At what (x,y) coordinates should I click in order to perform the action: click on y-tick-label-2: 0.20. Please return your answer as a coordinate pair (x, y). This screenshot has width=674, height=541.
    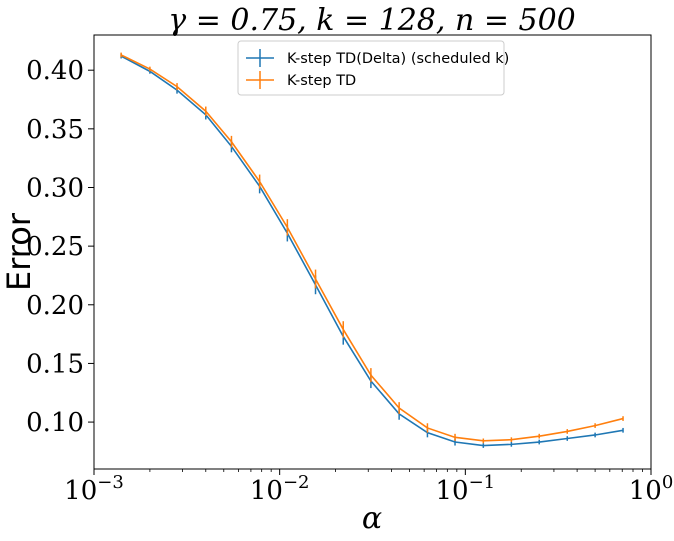
    Looking at the image, I should click on (55, 306).